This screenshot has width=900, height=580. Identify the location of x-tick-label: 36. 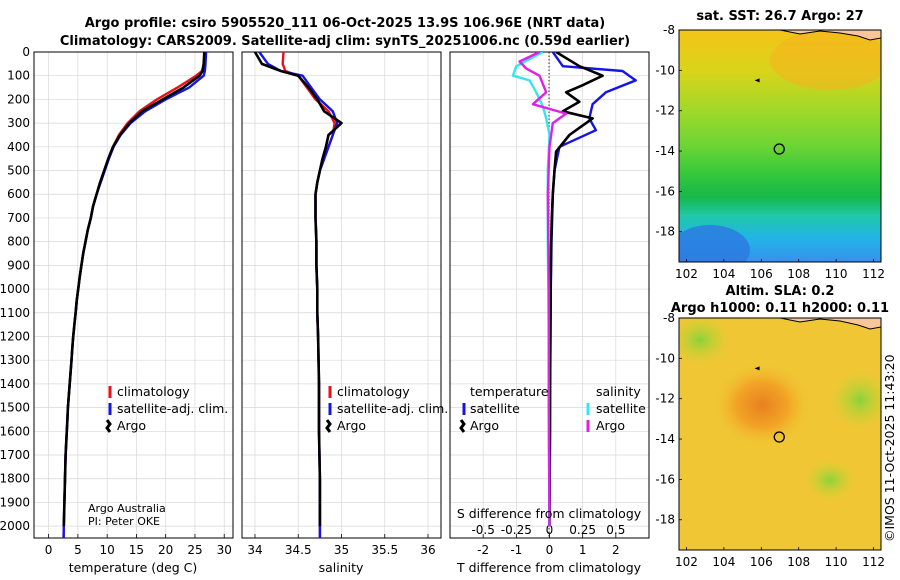
(427, 550).